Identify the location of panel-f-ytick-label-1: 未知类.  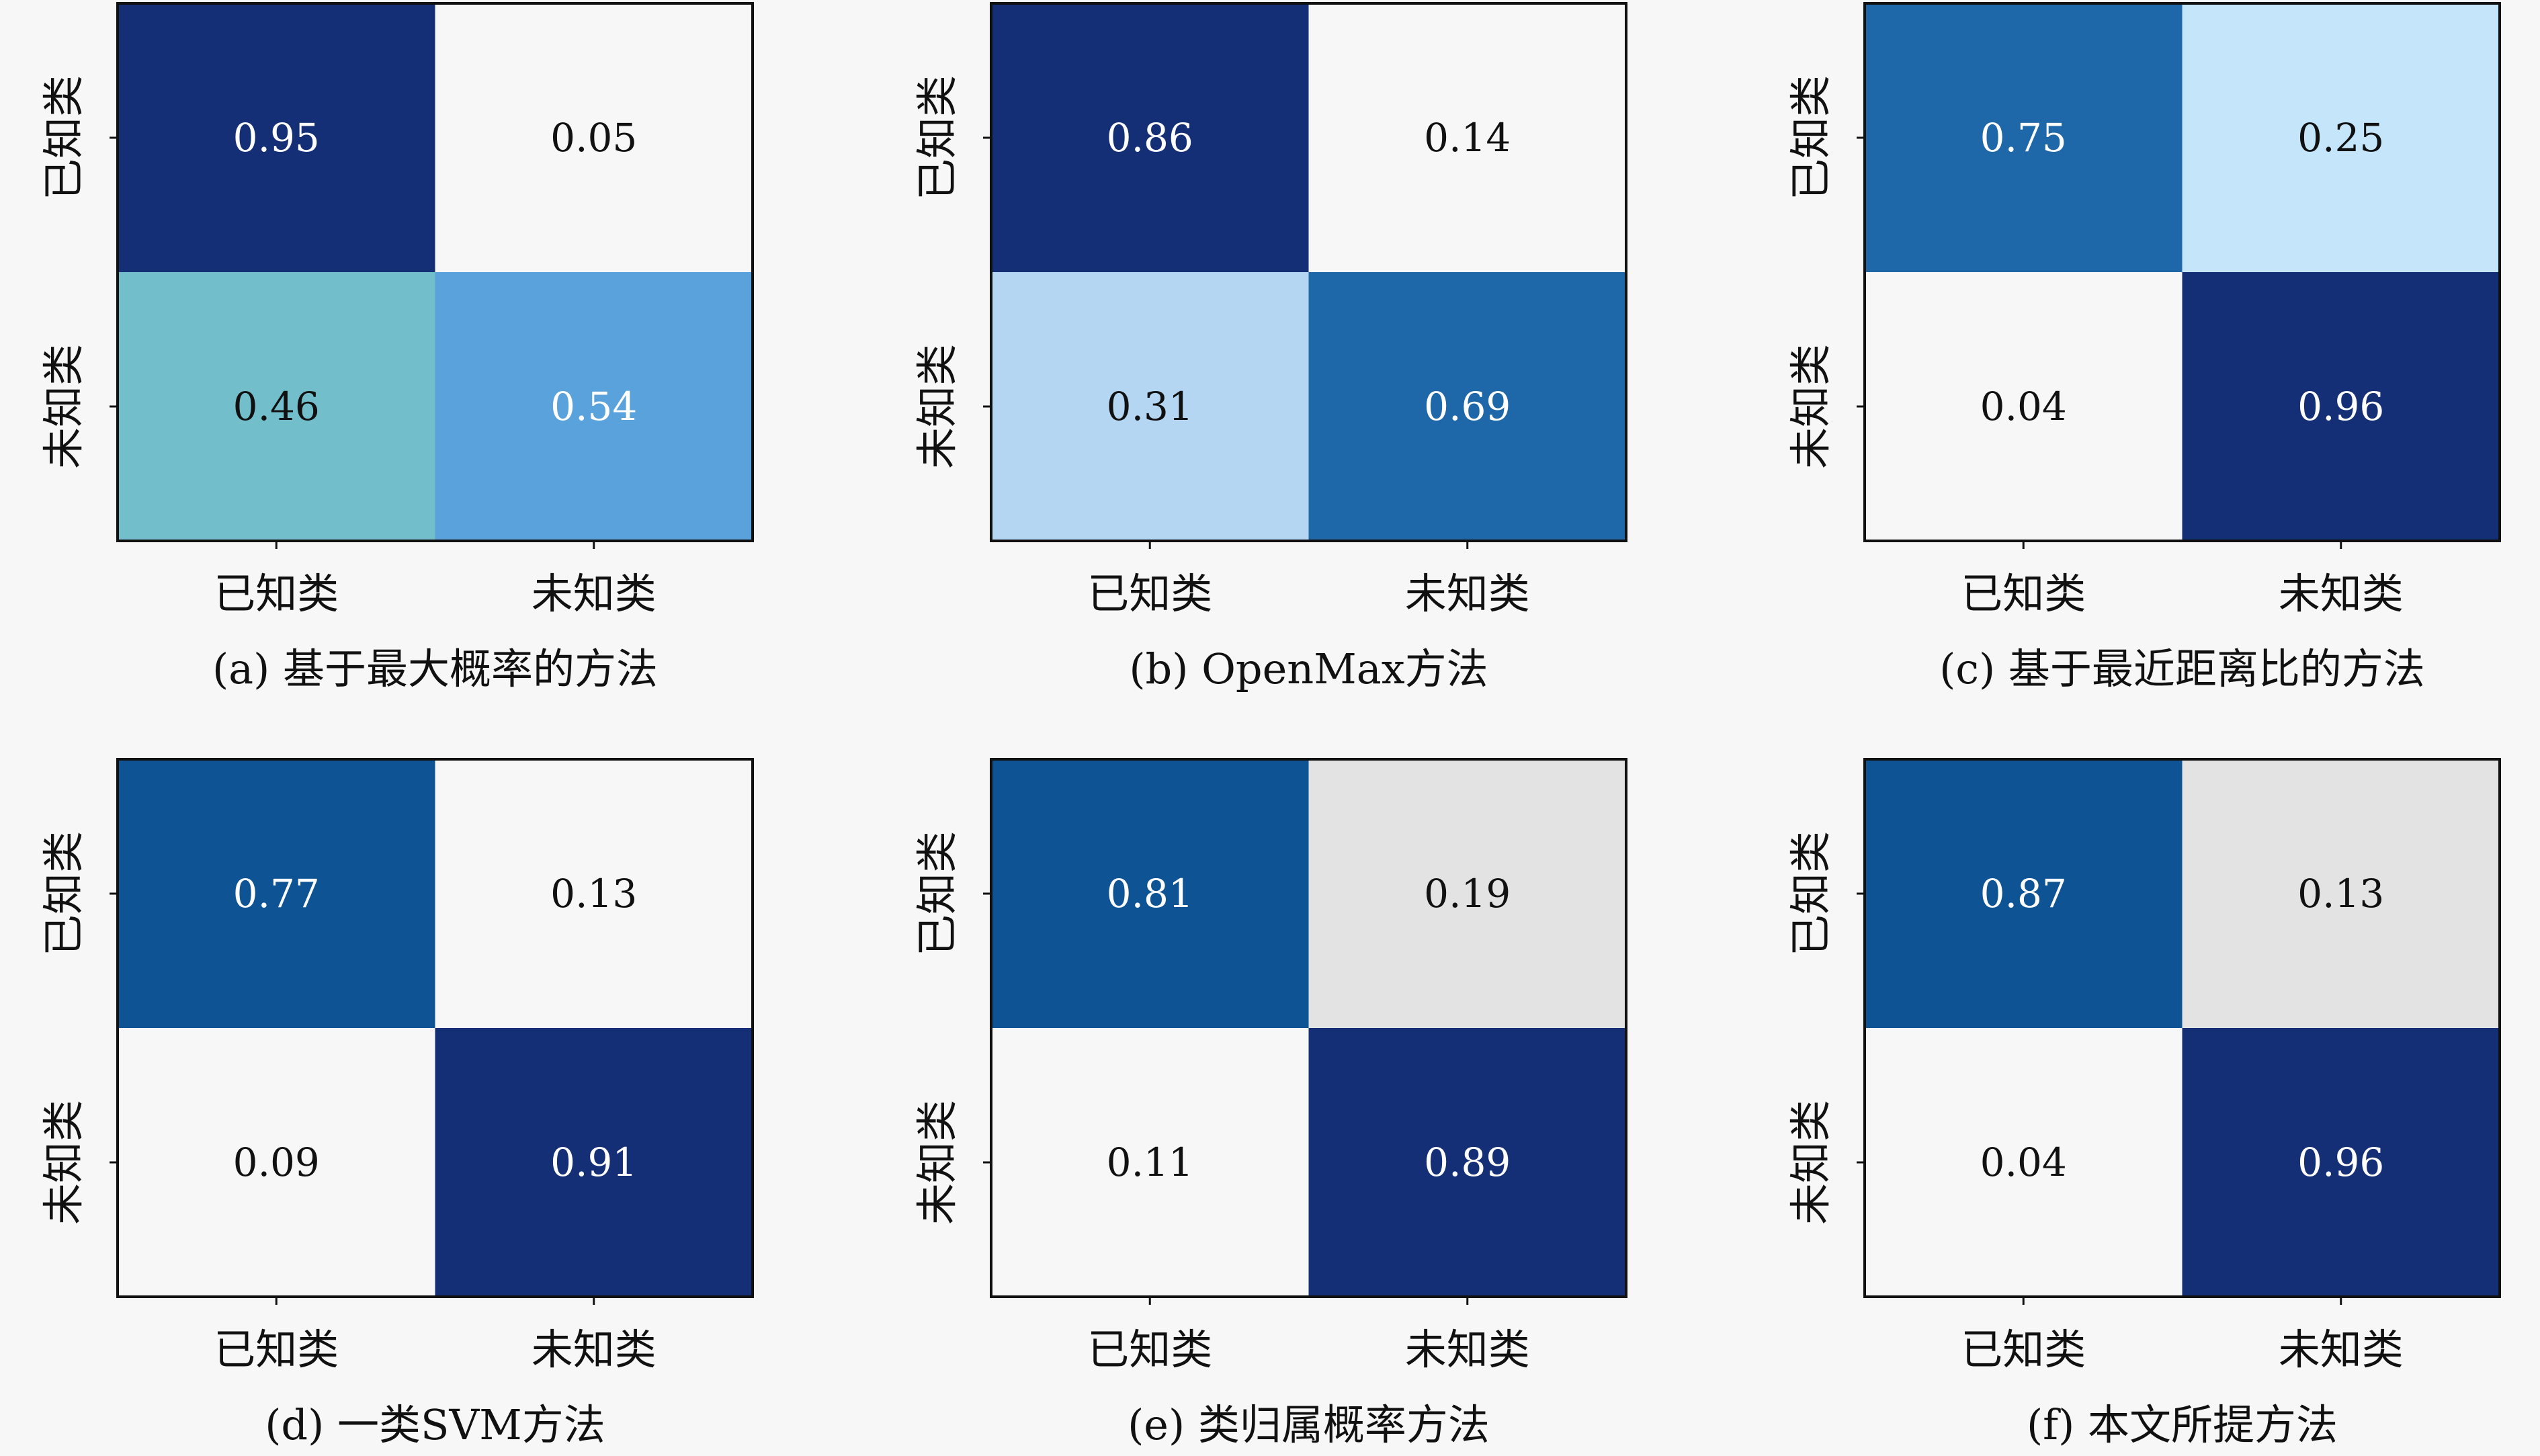
(1811, 1162).